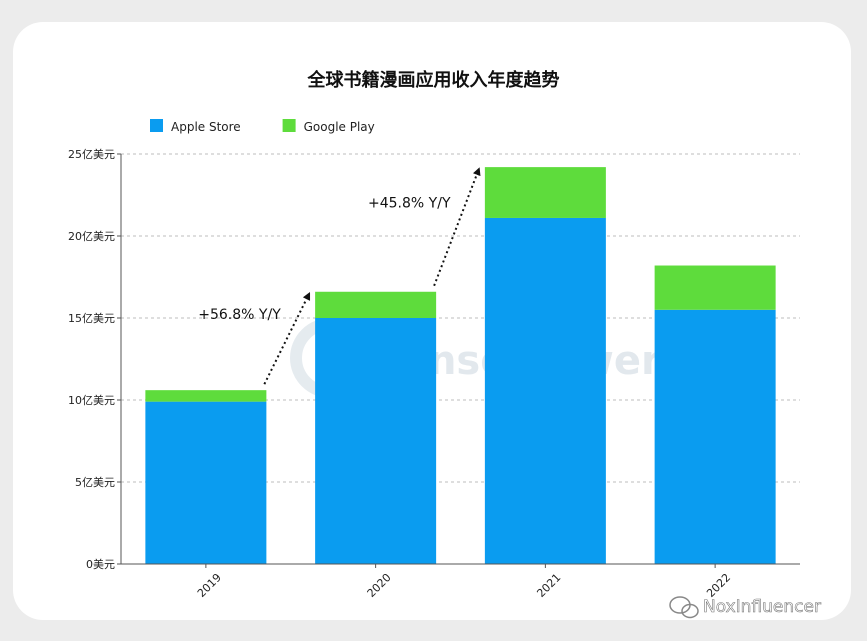  What do you see at coordinates (409, 203) in the screenshot?
I see `growth-label: +45.8% Y/Y` at bounding box center [409, 203].